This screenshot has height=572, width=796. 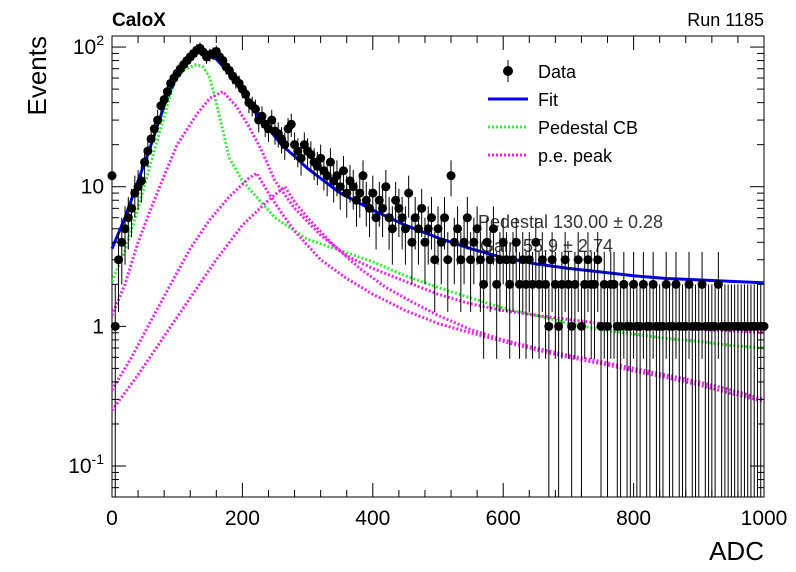 What do you see at coordinates (588, 128) in the screenshot?
I see `legend-label: Pedestal CB` at bounding box center [588, 128].